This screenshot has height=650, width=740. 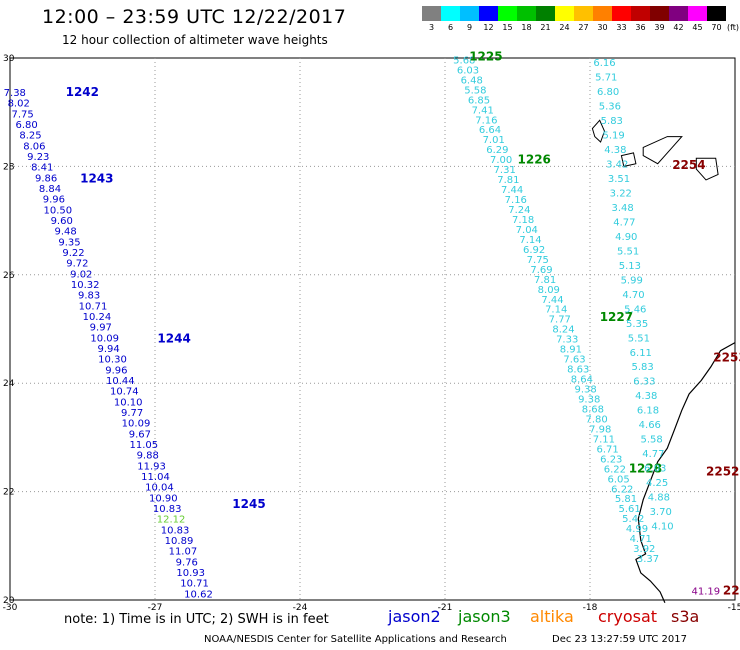 What do you see at coordinates (9, 167) in the screenshot?
I see `y-tick-label: 28` at bounding box center [9, 167].